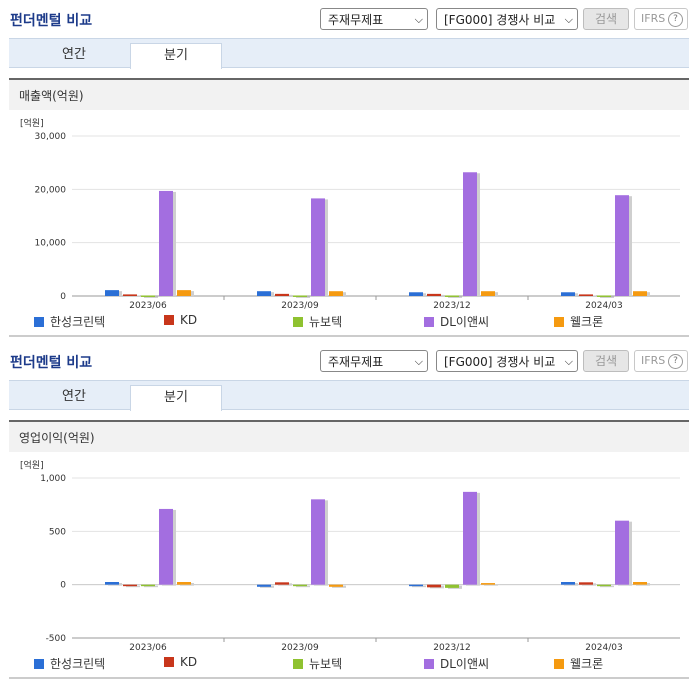 Image resolution: width=696 pixels, height=684 pixels. Describe the element at coordinates (51, 190) in the screenshot. I see `y-tick-label: 20,000` at that location.